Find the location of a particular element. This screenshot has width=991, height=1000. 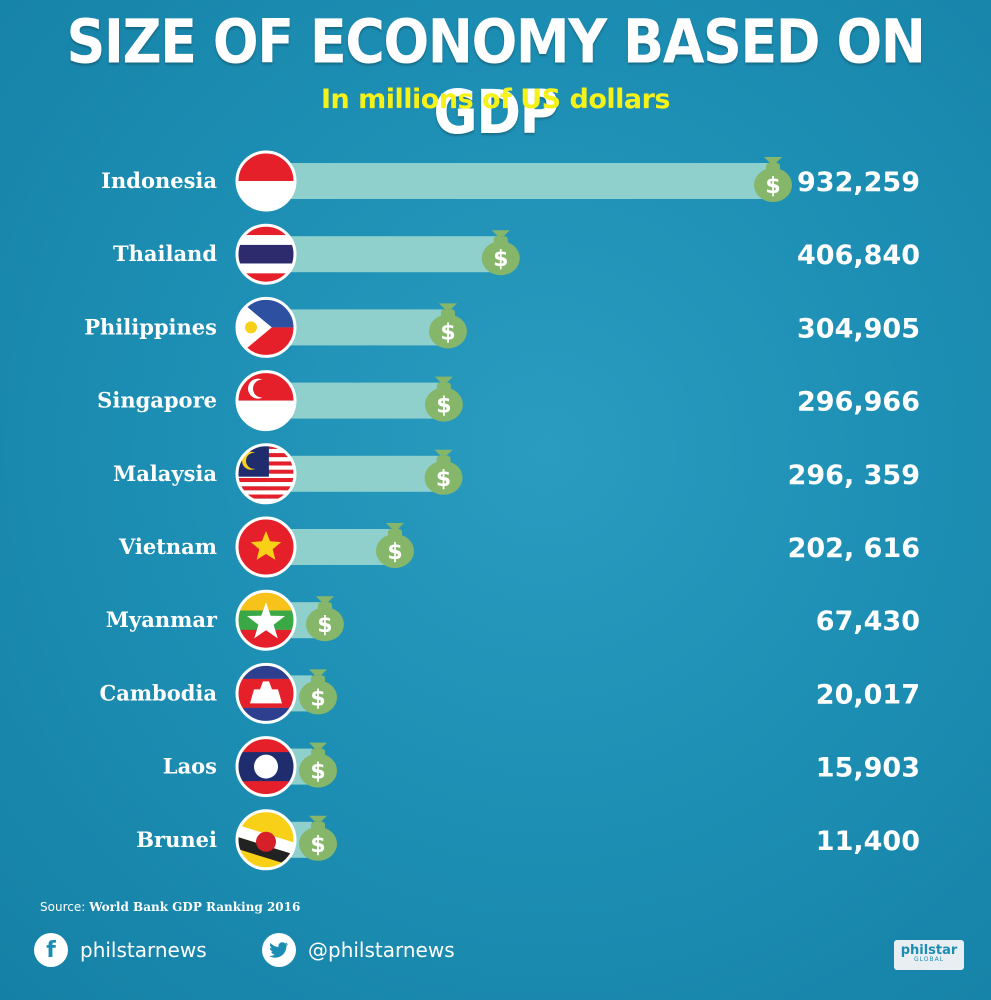

category-label: Vietnam is located at coordinates (167, 546).